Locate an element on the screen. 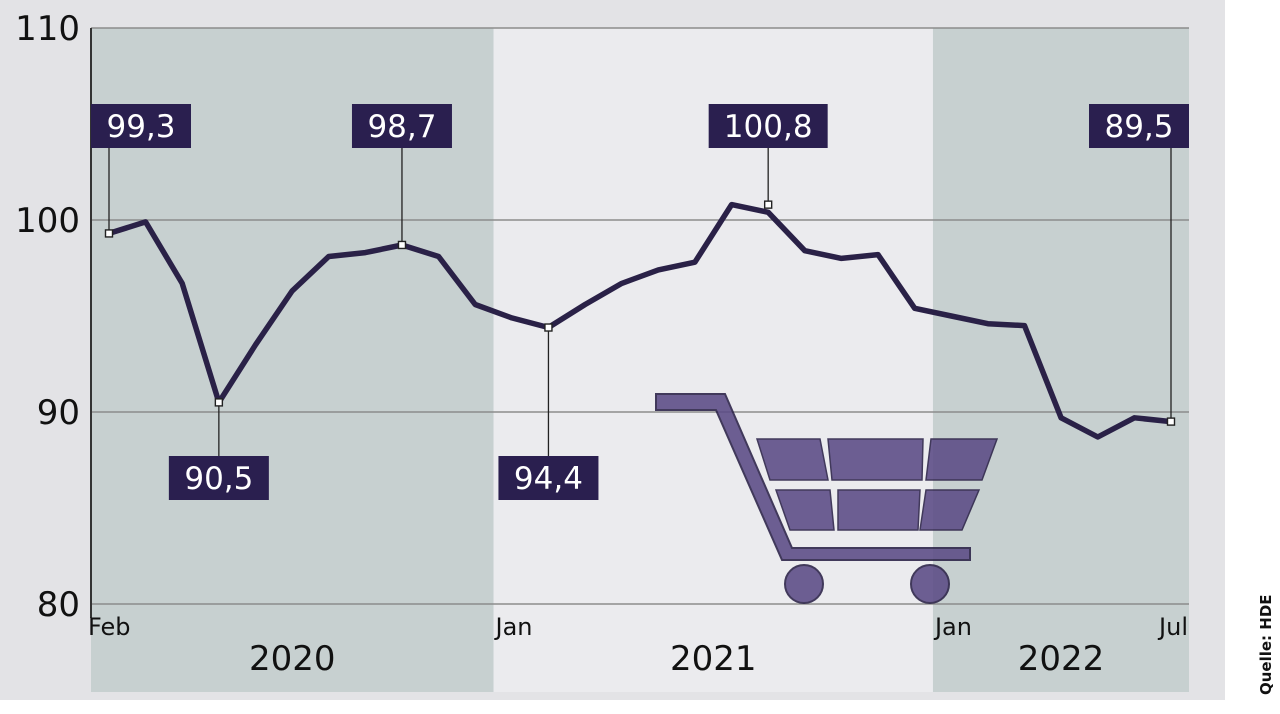 The width and height of the screenshot is (1280, 714). y-tick-label: 80 is located at coordinates (58, 605).